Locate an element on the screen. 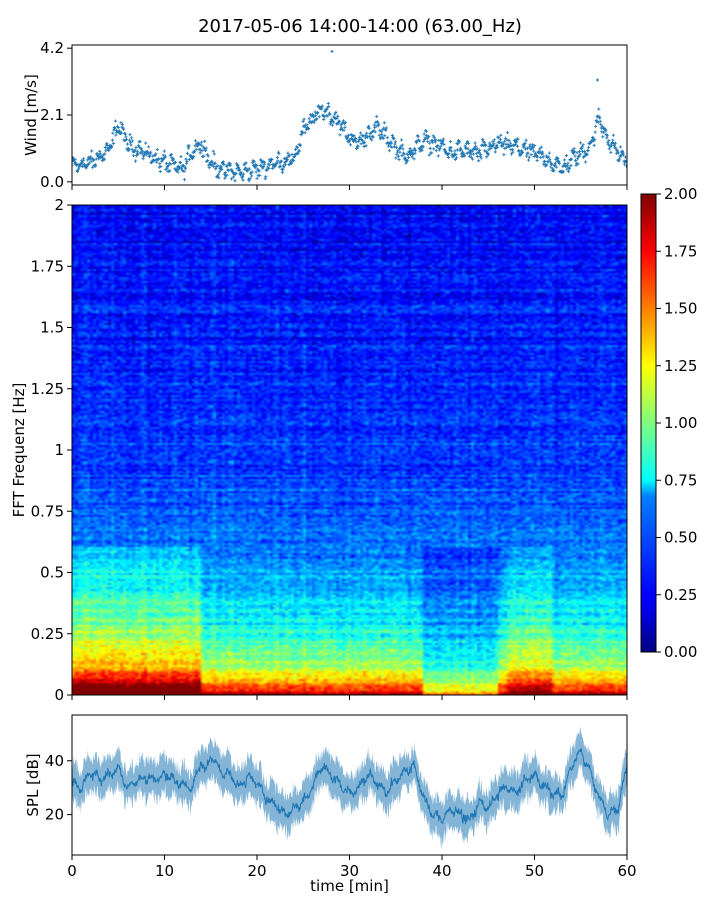 Image resolution: width=720 pixels, height=900 pixels. colorbar-tick-label: 0.00 is located at coordinates (680, 652).